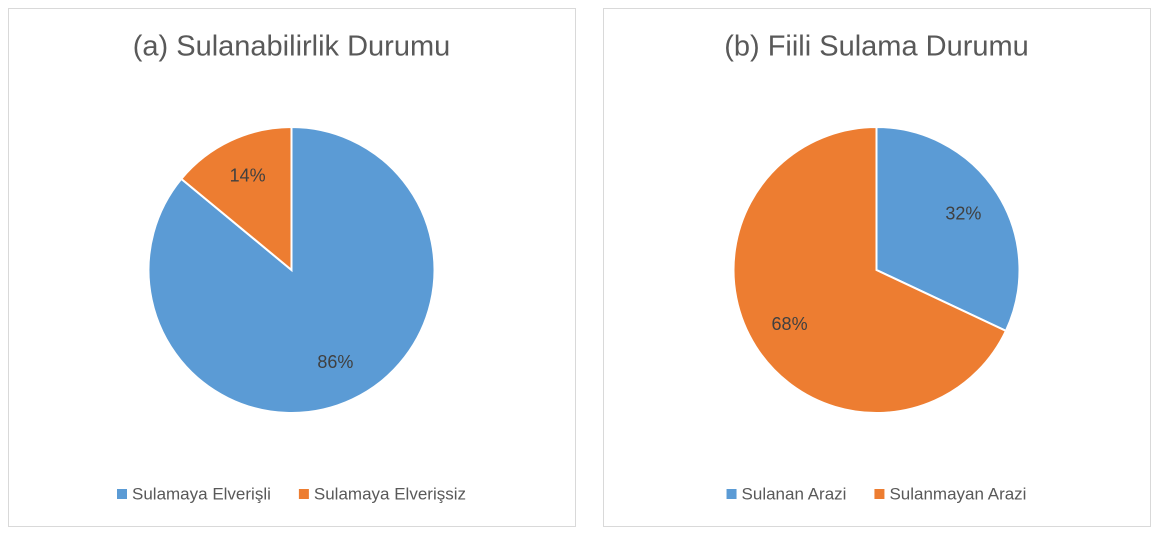 This screenshot has height=534, width=1158. What do you see at coordinates (248, 176) in the screenshot?
I see `data-label: 14%` at bounding box center [248, 176].